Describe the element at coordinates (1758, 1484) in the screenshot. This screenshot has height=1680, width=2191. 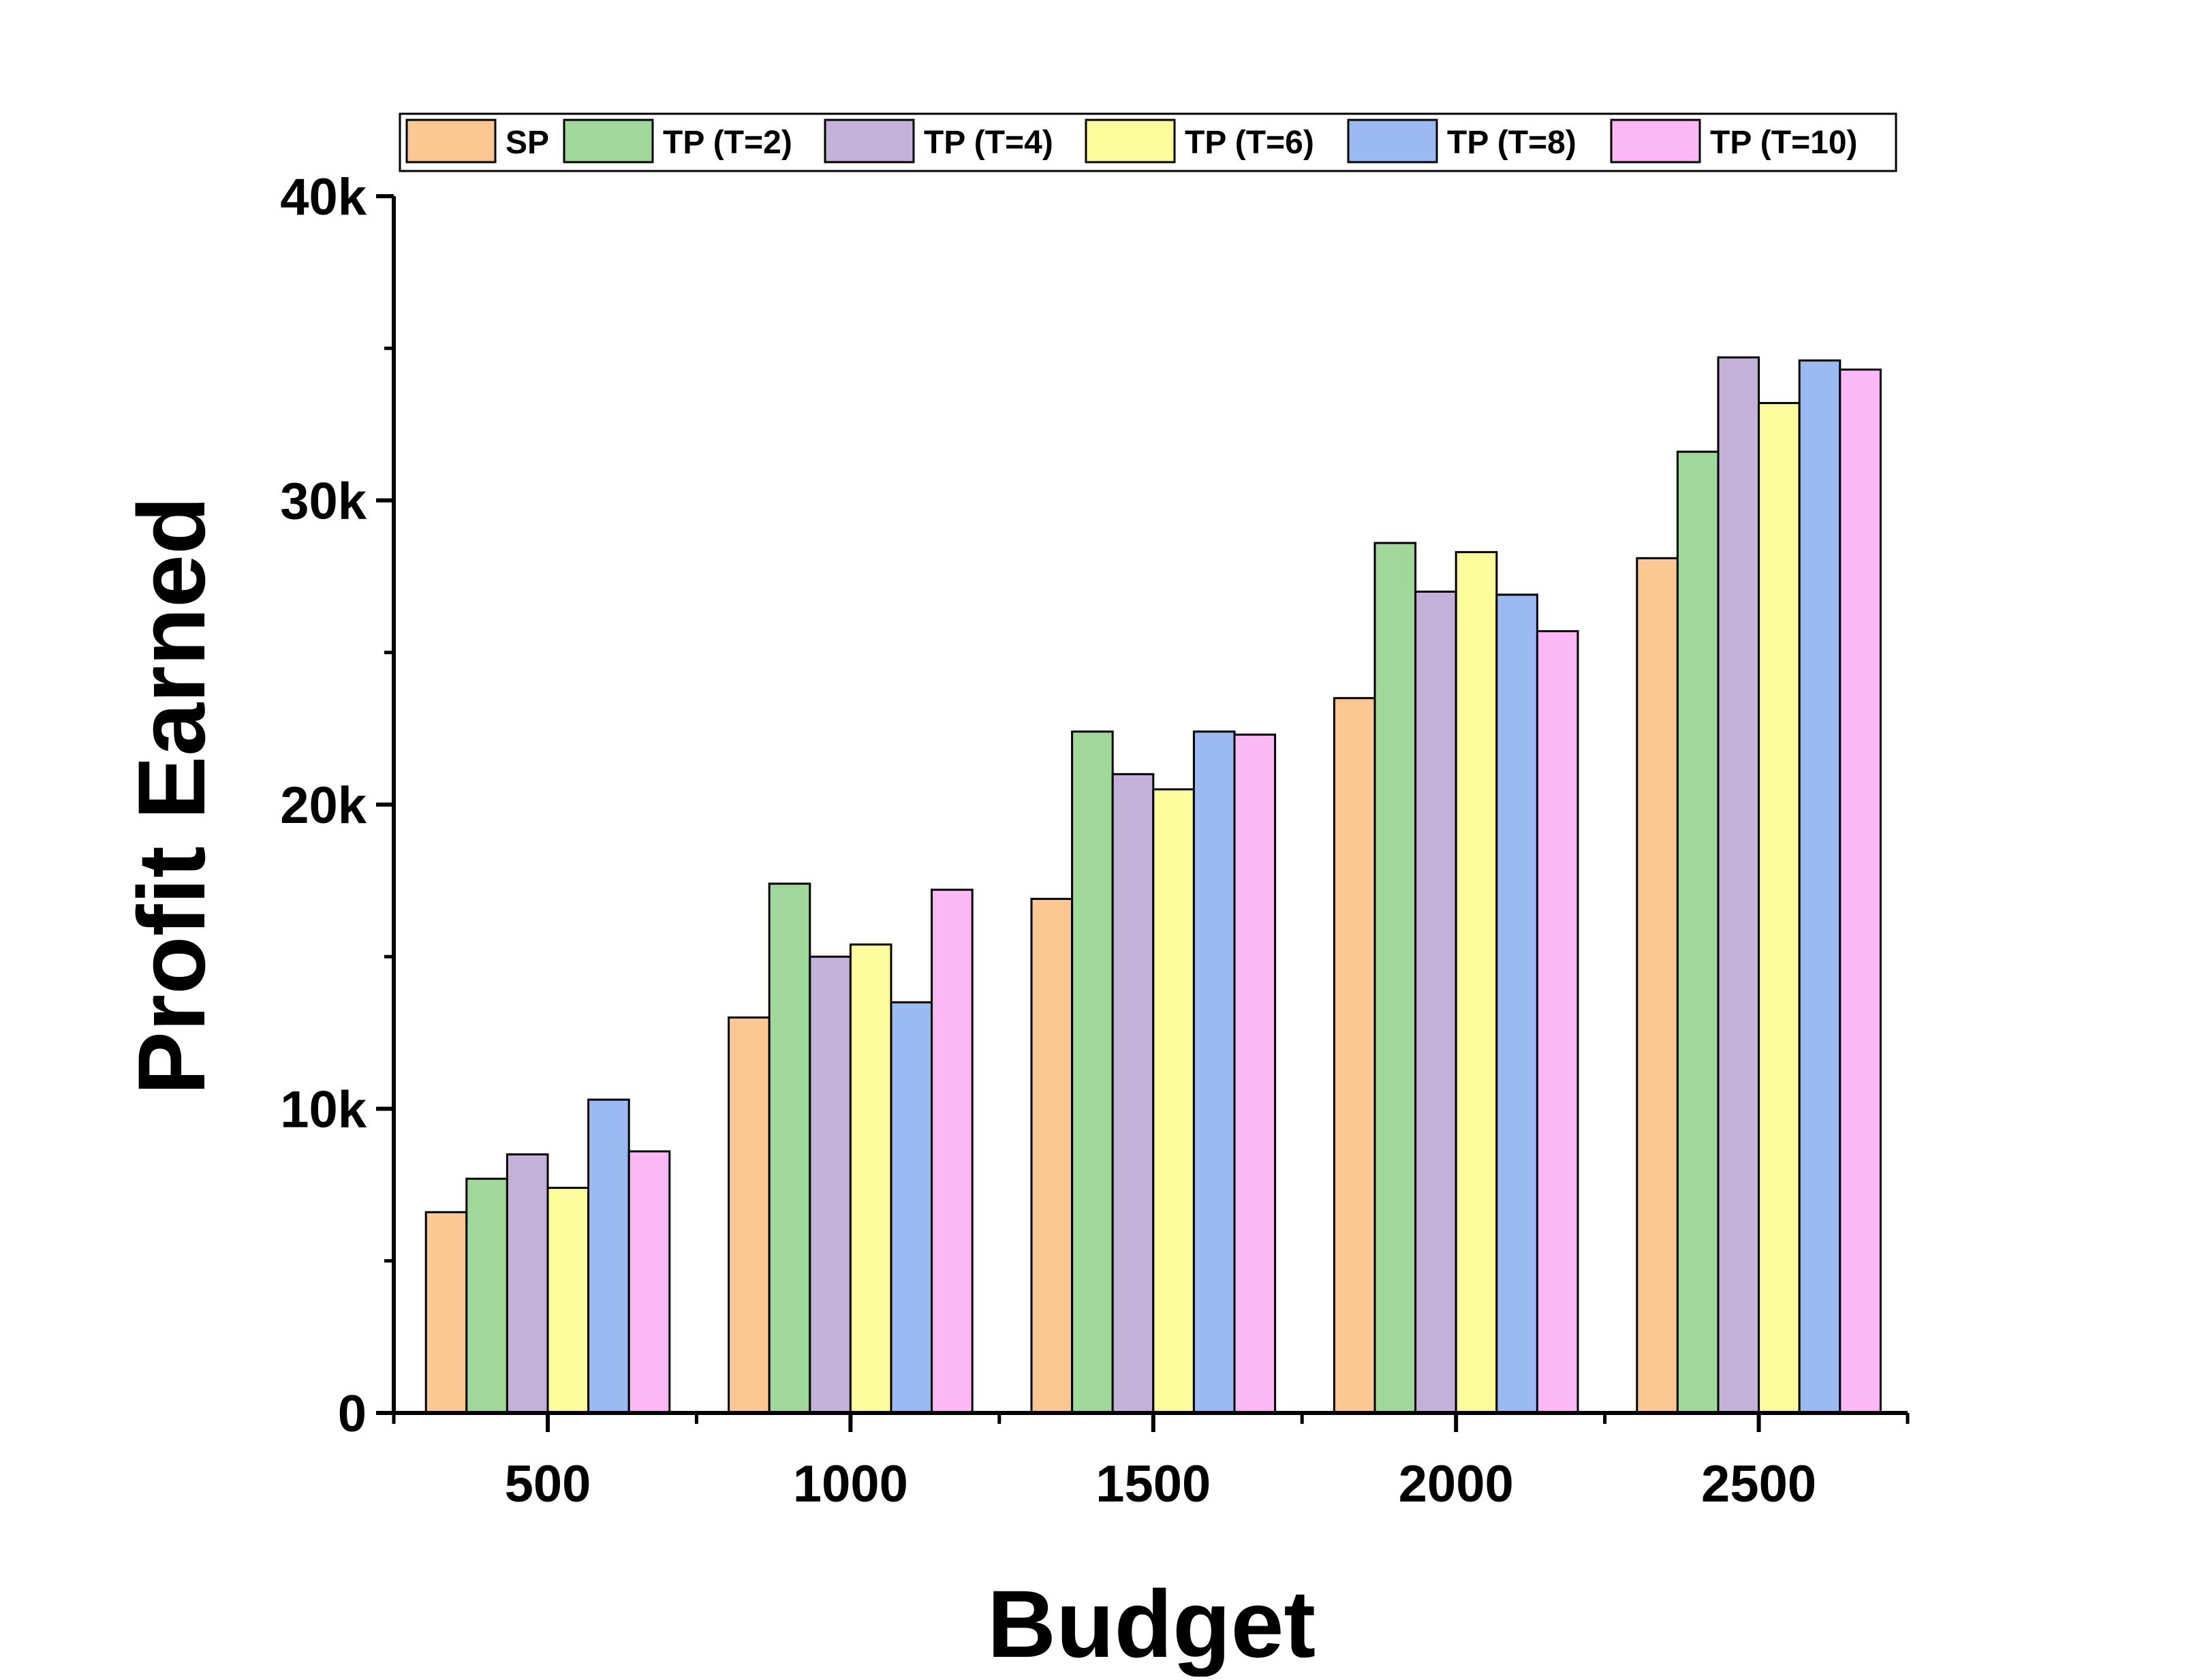
I see `x-tick-label: 2500` at that location.